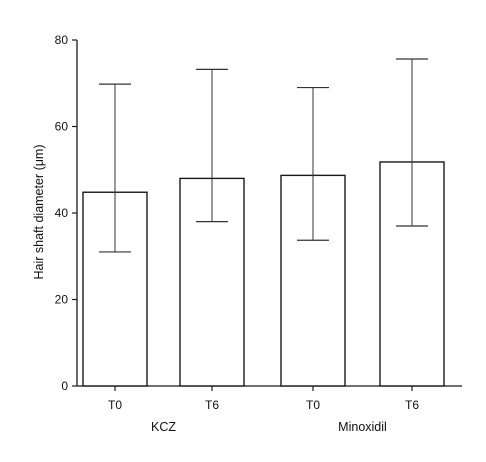 The height and width of the screenshot is (462, 486). I want to click on y-tick-label: 60, so click(62, 127).